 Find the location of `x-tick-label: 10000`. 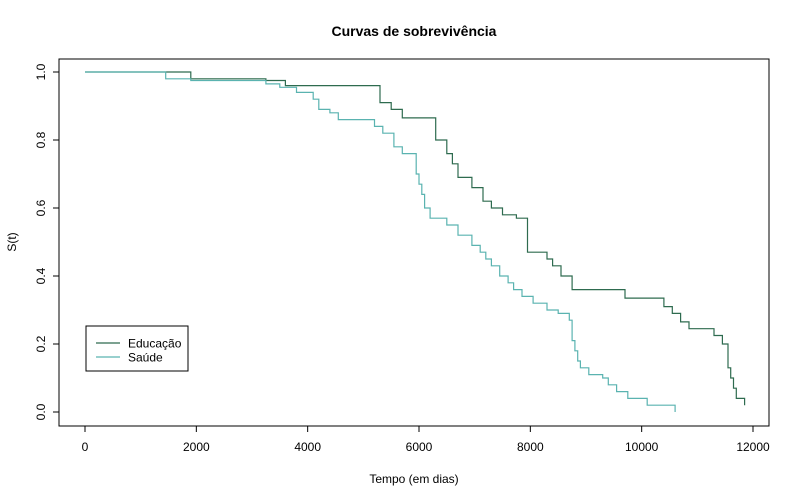

x-tick-label: 10000 is located at coordinates (642, 447).